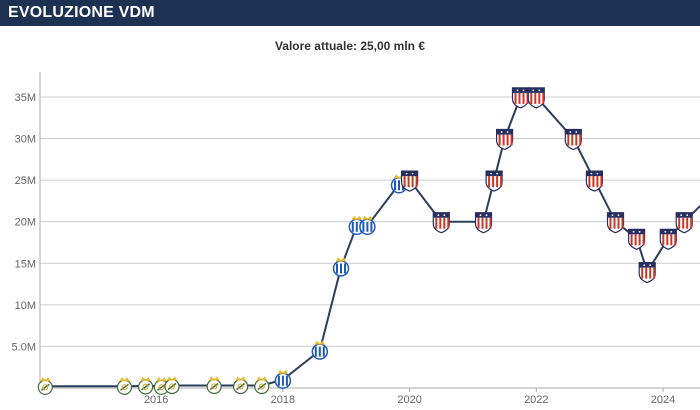 The width and height of the screenshot is (700, 410). What do you see at coordinates (283, 400) in the screenshot?
I see `x-tick-label: 2018` at bounding box center [283, 400].